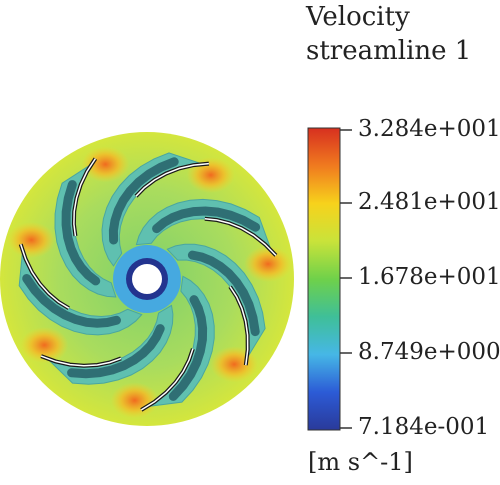 The height and width of the screenshot is (485, 500). I want to click on colorbar-tick-label: 3.284e+001, so click(429, 129).